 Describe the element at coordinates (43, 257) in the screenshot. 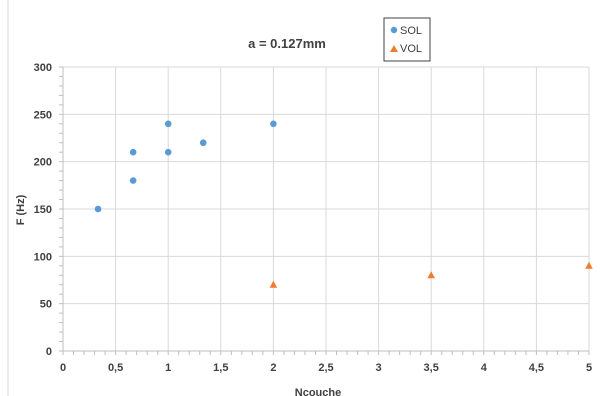

I see `y-tick-label: 100` at that location.